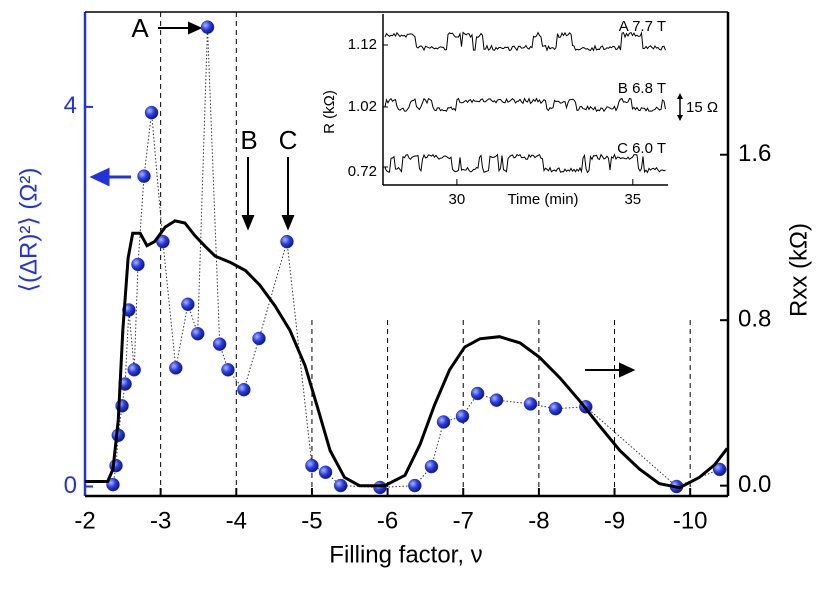  Describe the element at coordinates (690, 520) in the screenshot. I see `x-tick-label: -10` at that location.